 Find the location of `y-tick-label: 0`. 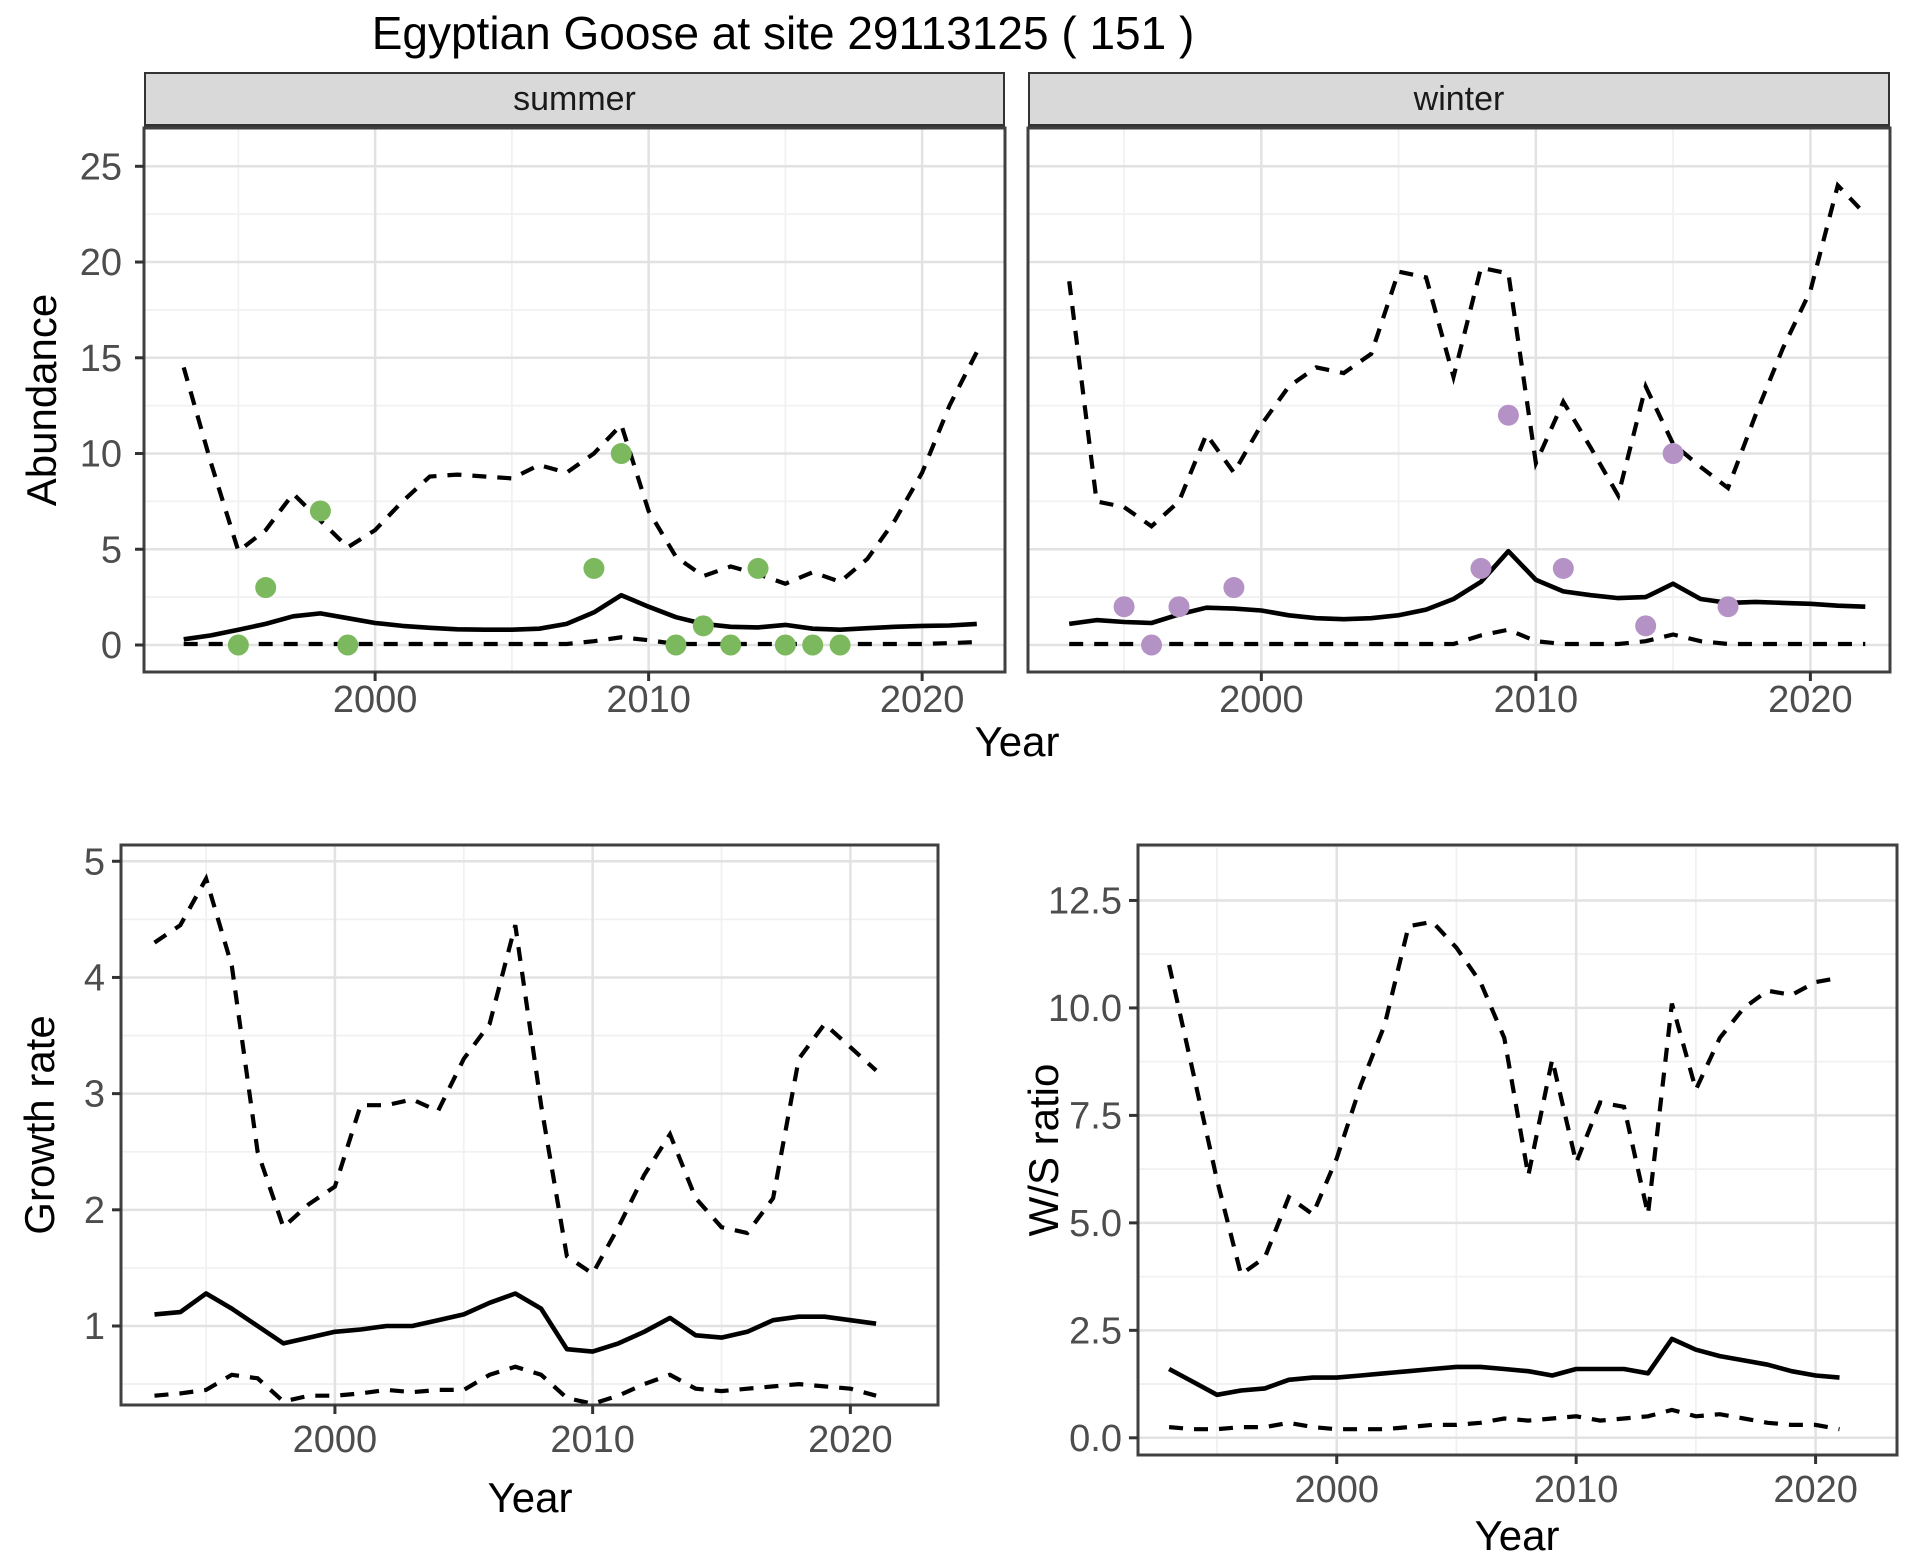

y-tick-label: 0 is located at coordinates (111, 646).